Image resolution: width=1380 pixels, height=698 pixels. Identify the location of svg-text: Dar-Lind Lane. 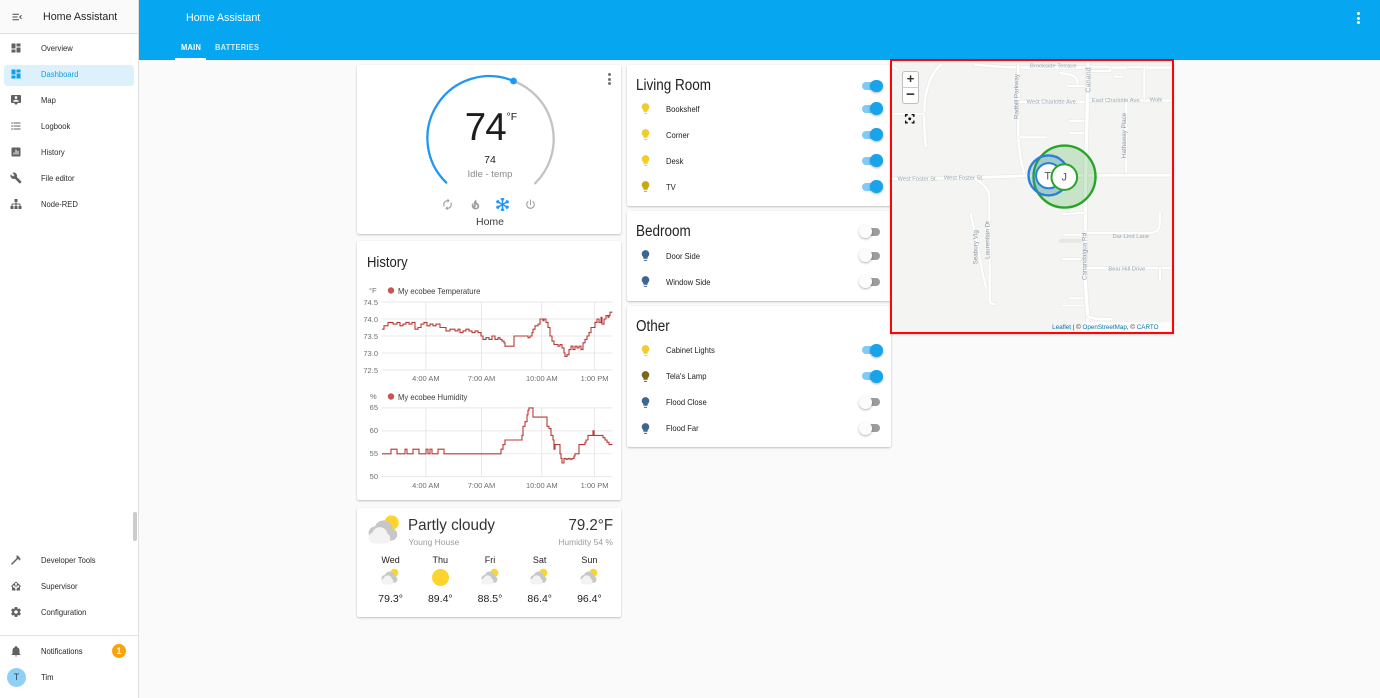
(1131, 237).